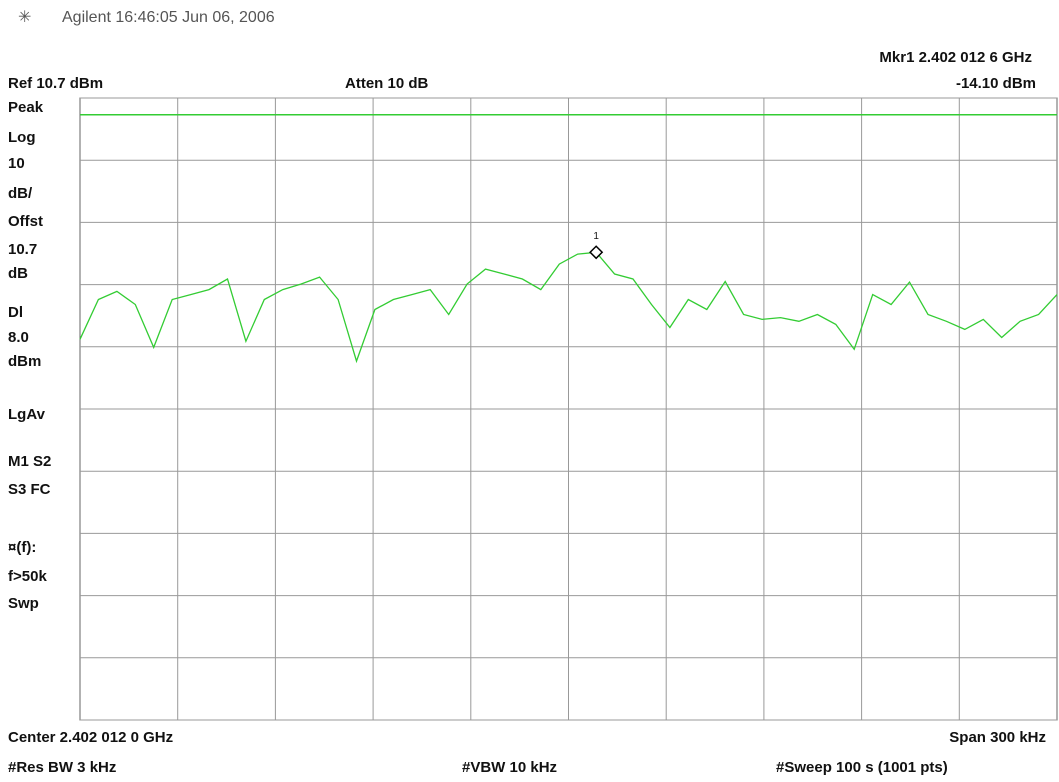 This screenshot has height=782, width=1059. Describe the element at coordinates (596, 236) in the screenshot. I see `marker-number: 1` at that location.